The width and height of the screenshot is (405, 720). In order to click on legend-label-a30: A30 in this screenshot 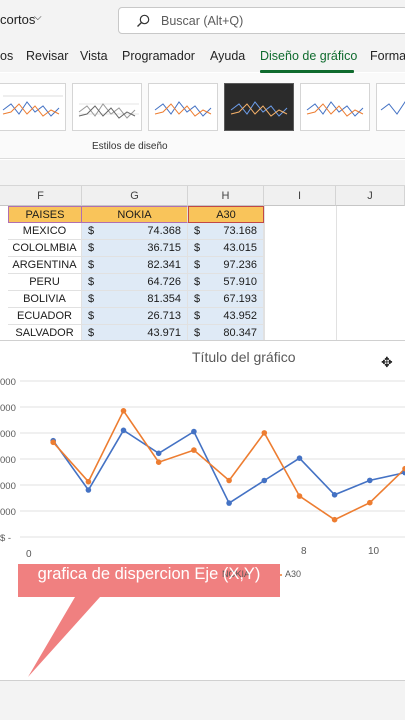, I will do `click(293, 574)`.